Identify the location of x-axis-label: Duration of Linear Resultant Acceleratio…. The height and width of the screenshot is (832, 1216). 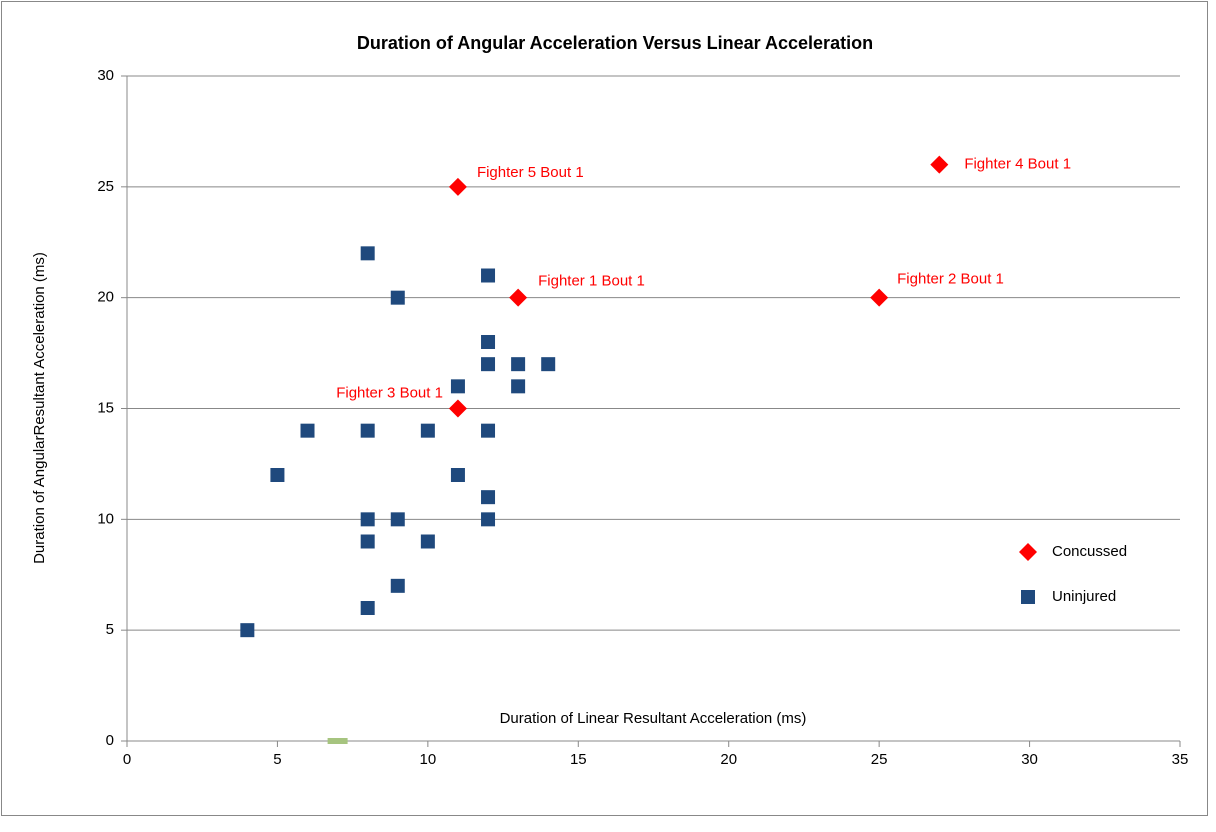
(653, 718).